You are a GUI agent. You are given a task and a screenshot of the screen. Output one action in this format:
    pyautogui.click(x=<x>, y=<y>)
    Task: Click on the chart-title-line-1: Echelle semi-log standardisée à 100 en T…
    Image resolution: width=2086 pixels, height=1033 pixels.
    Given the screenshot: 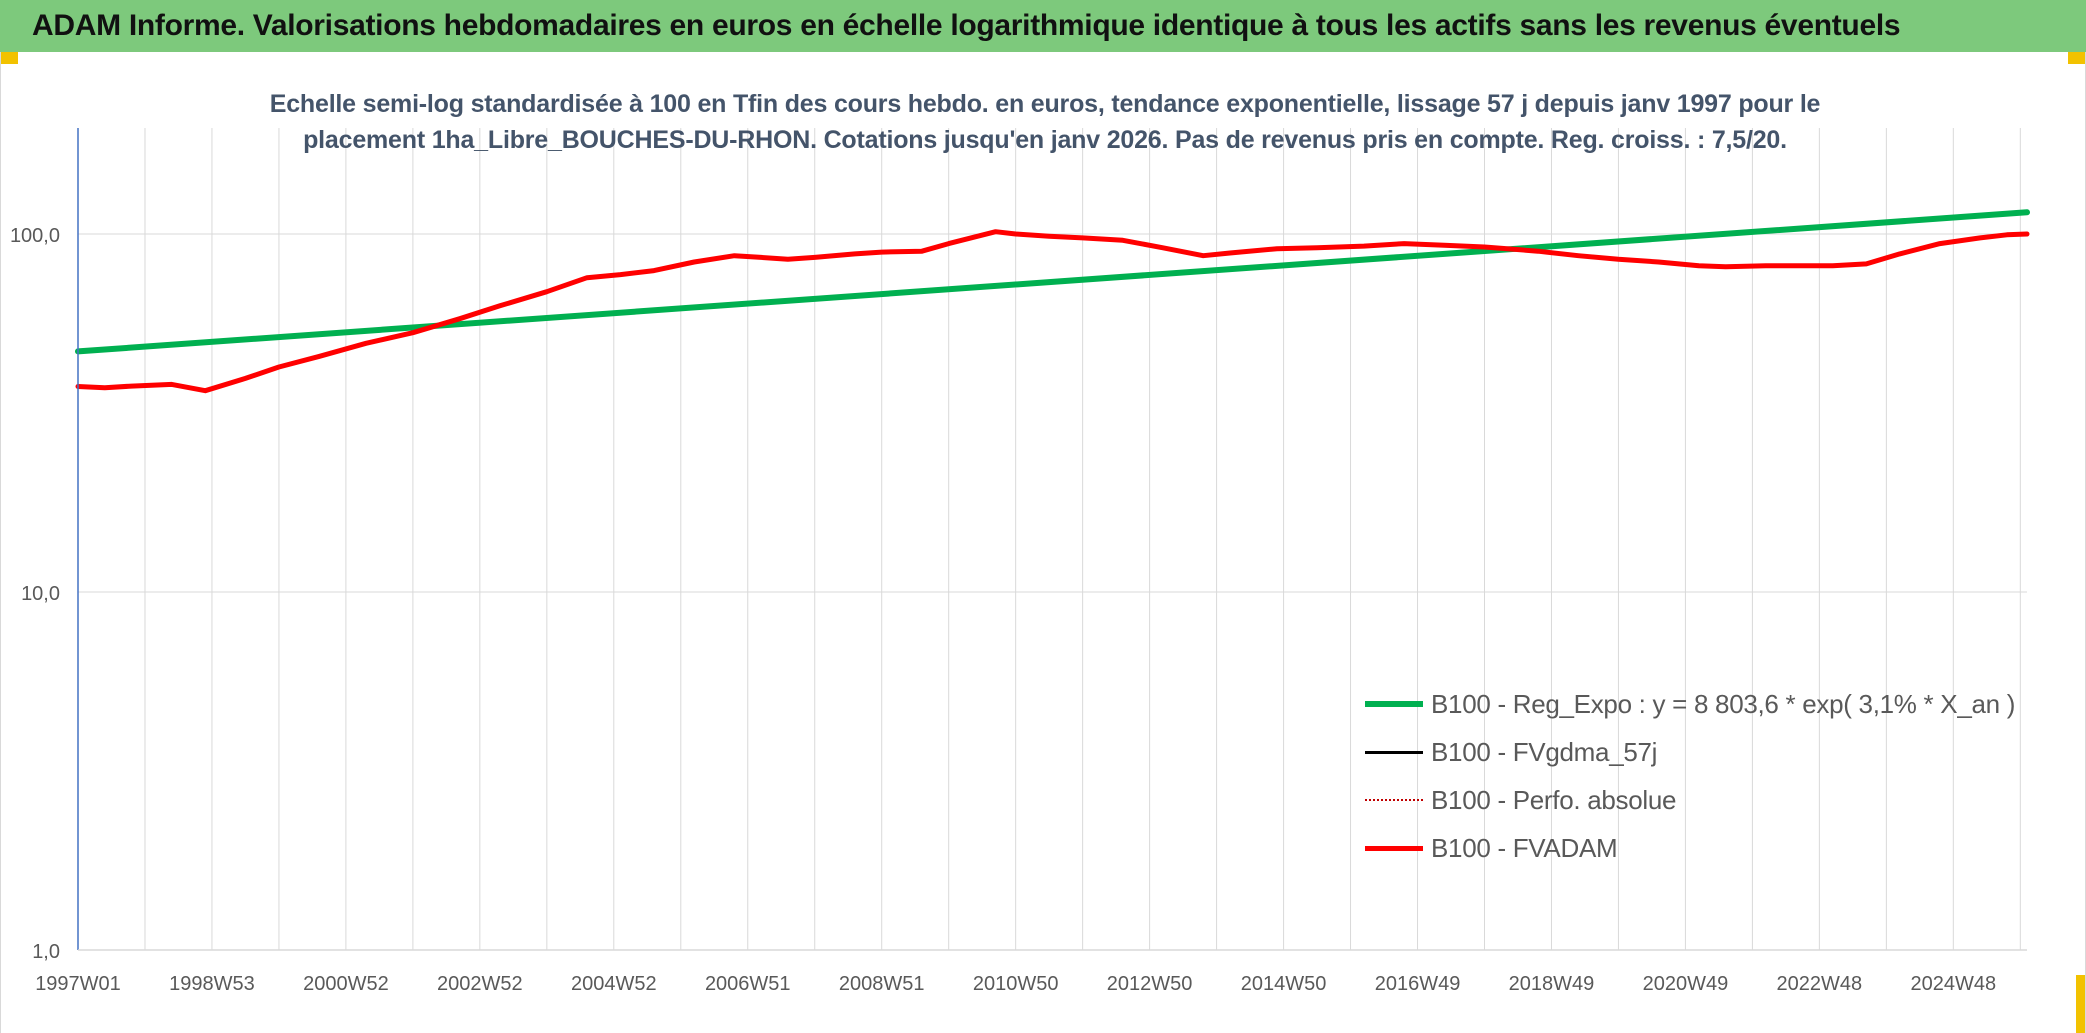 What is the action you would take?
    pyautogui.click(x=1045, y=104)
    